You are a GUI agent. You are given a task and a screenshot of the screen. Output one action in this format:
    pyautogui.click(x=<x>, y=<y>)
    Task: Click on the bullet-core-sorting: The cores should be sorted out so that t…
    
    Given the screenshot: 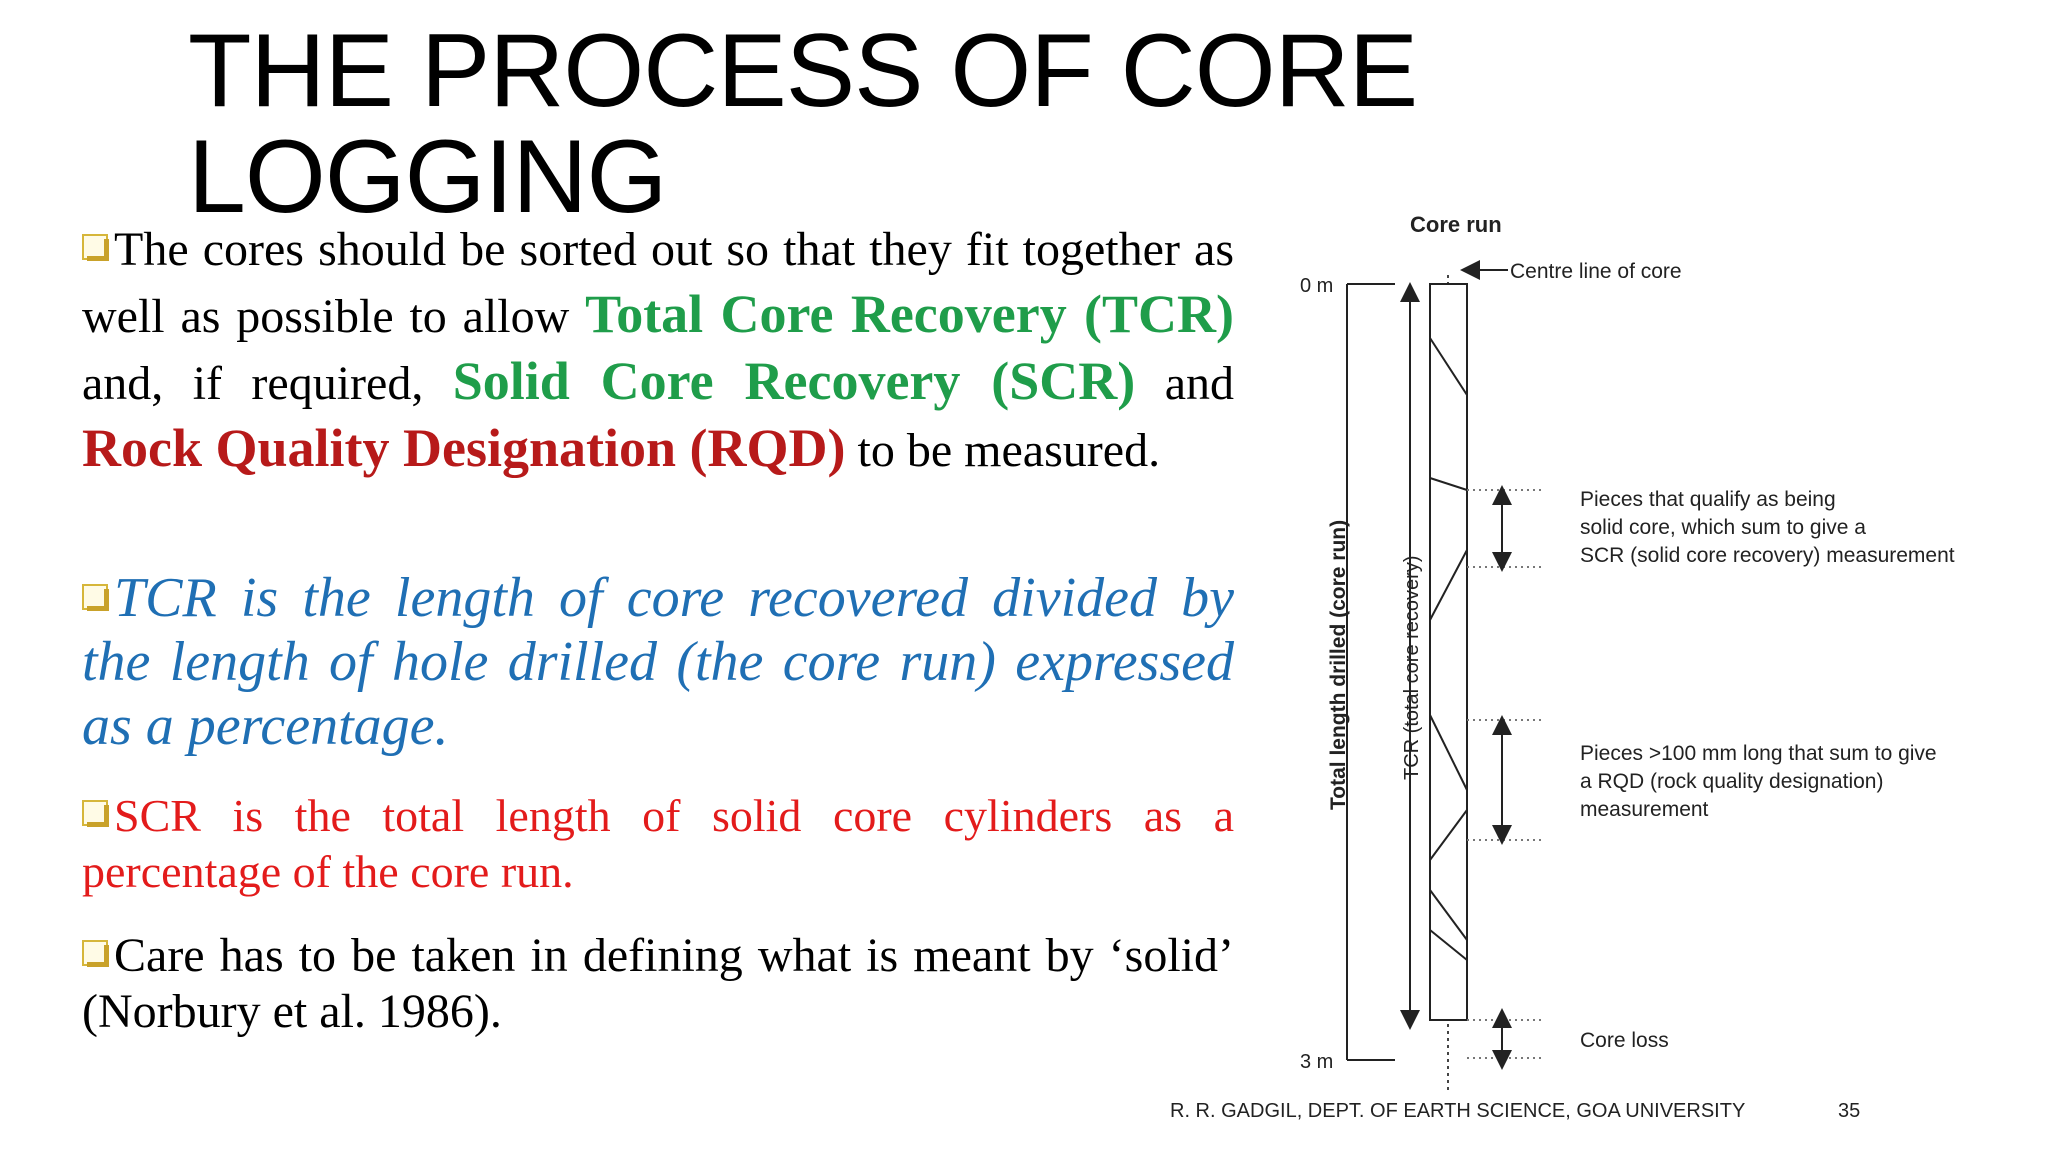 What is the action you would take?
    pyautogui.click(x=658, y=350)
    